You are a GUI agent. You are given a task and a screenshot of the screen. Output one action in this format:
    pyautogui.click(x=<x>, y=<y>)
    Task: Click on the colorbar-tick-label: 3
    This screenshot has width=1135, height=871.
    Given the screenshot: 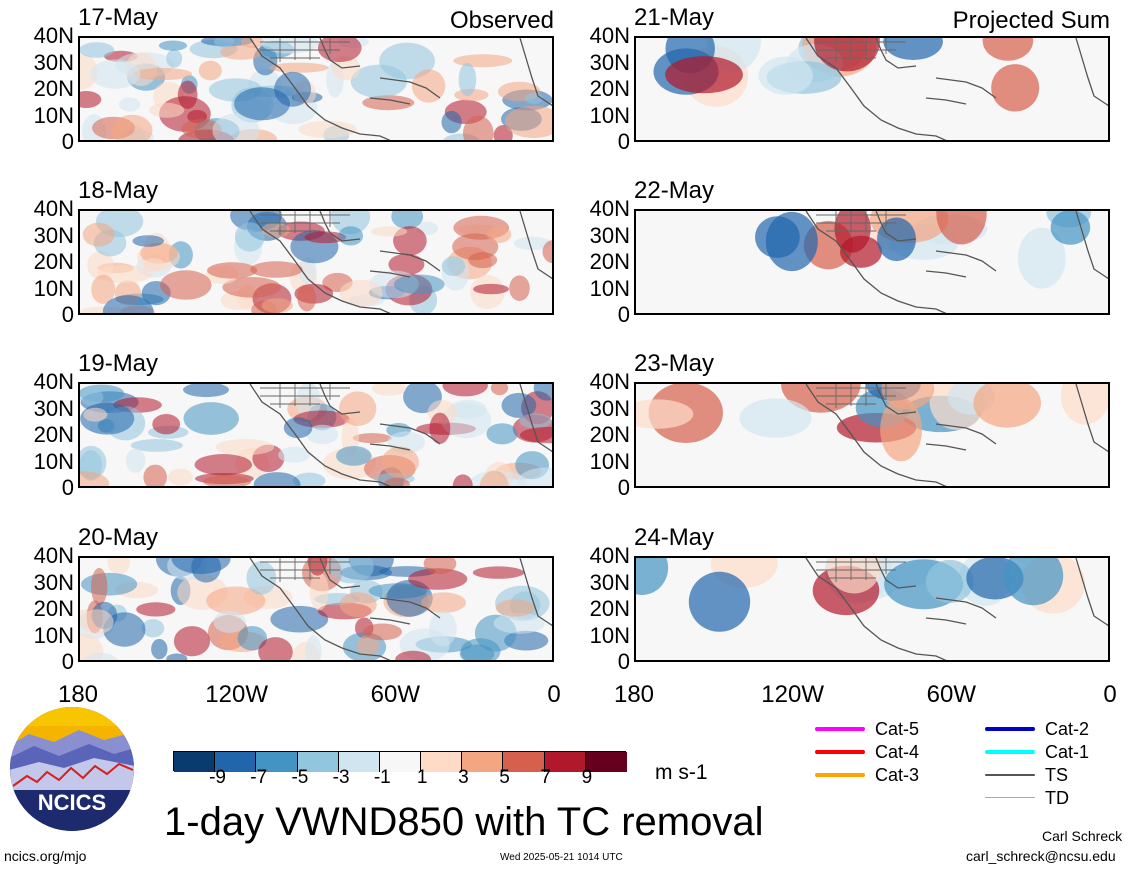 What is the action you would take?
    pyautogui.click(x=463, y=777)
    